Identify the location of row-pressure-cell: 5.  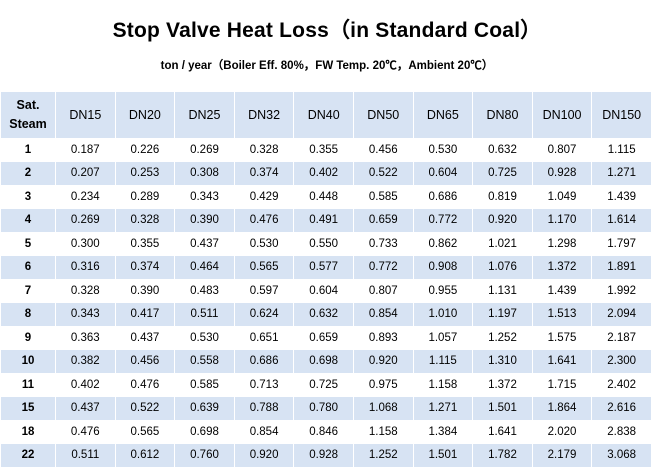
(28, 244).